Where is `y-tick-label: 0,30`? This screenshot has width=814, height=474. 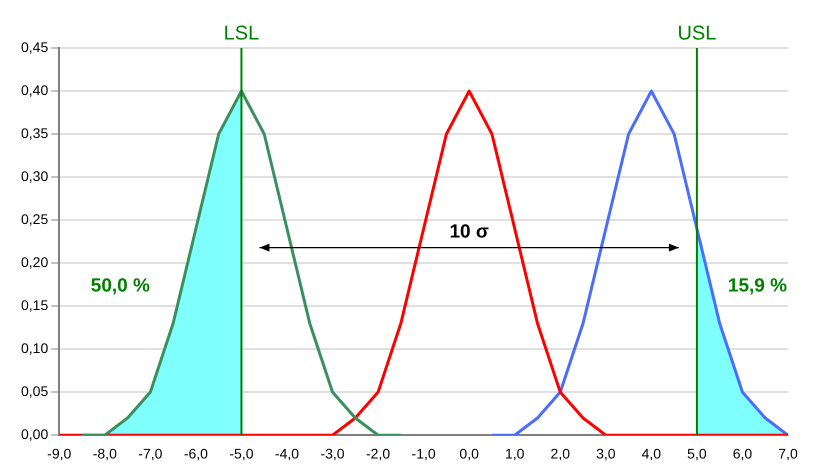
y-tick-label: 0,30 is located at coordinates (34, 176).